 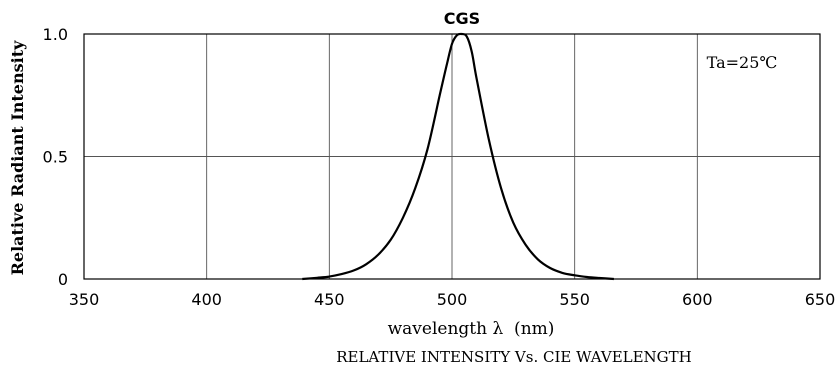 I want to click on temperature-annotation: Ta=25℃, so click(x=742, y=62).